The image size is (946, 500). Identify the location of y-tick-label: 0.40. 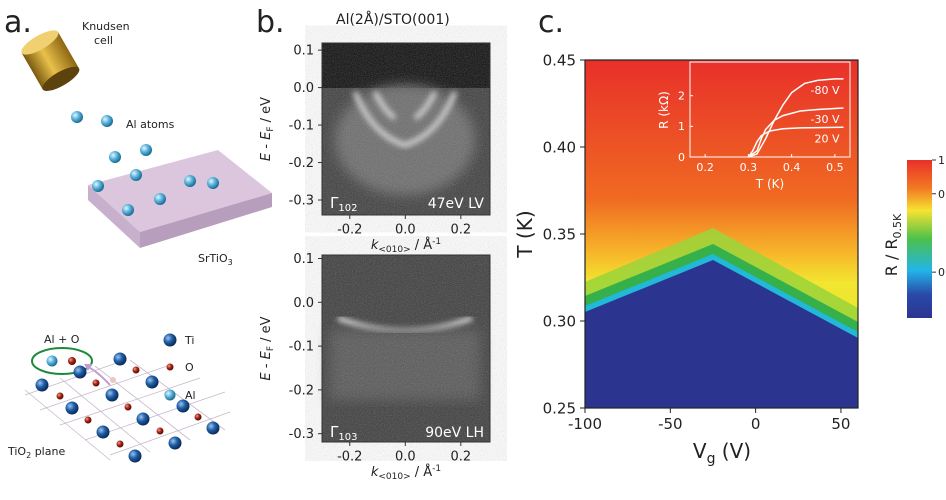
(559, 147).